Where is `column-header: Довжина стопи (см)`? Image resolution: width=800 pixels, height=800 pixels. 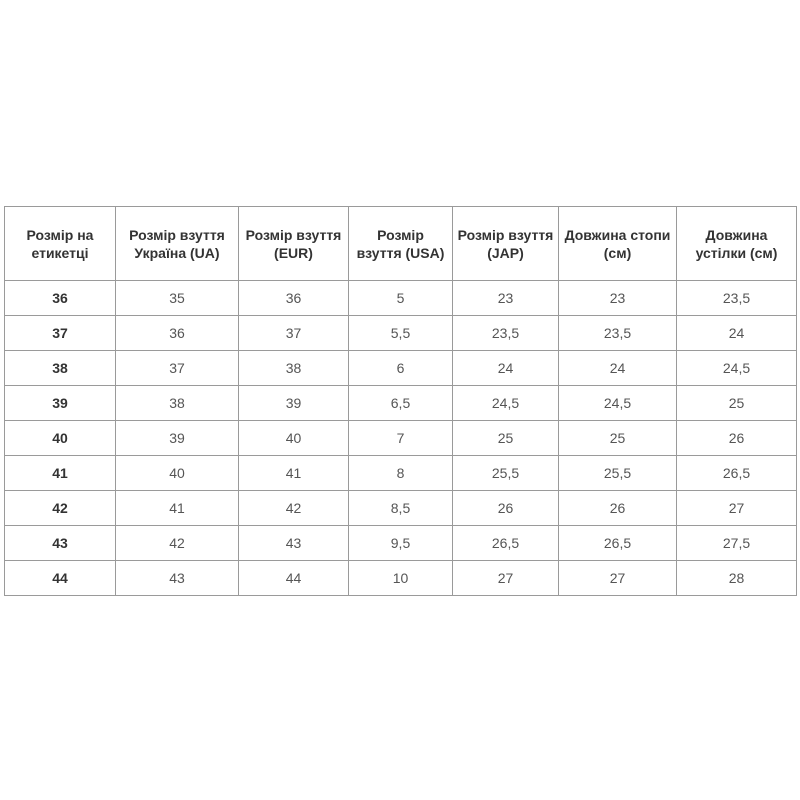 column-header: Довжина стопи (см) is located at coordinates (617, 243).